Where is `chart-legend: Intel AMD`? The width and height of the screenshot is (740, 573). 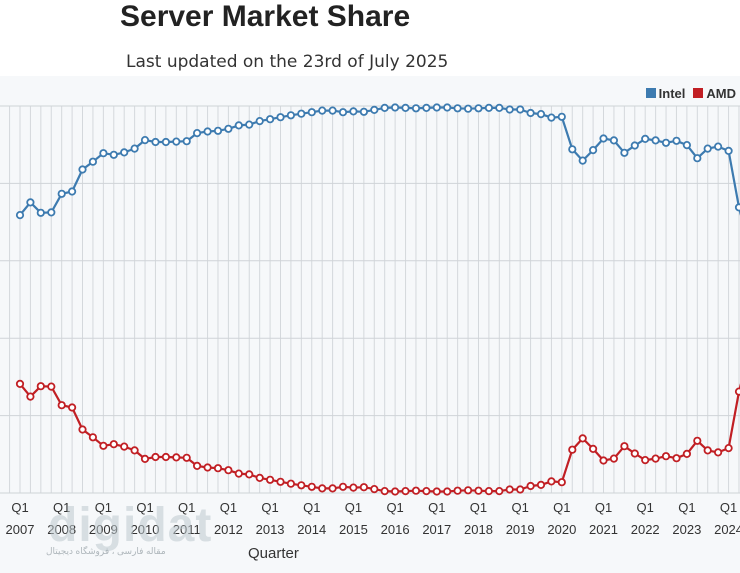 chart-legend: Intel AMD is located at coordinates (690, 93).